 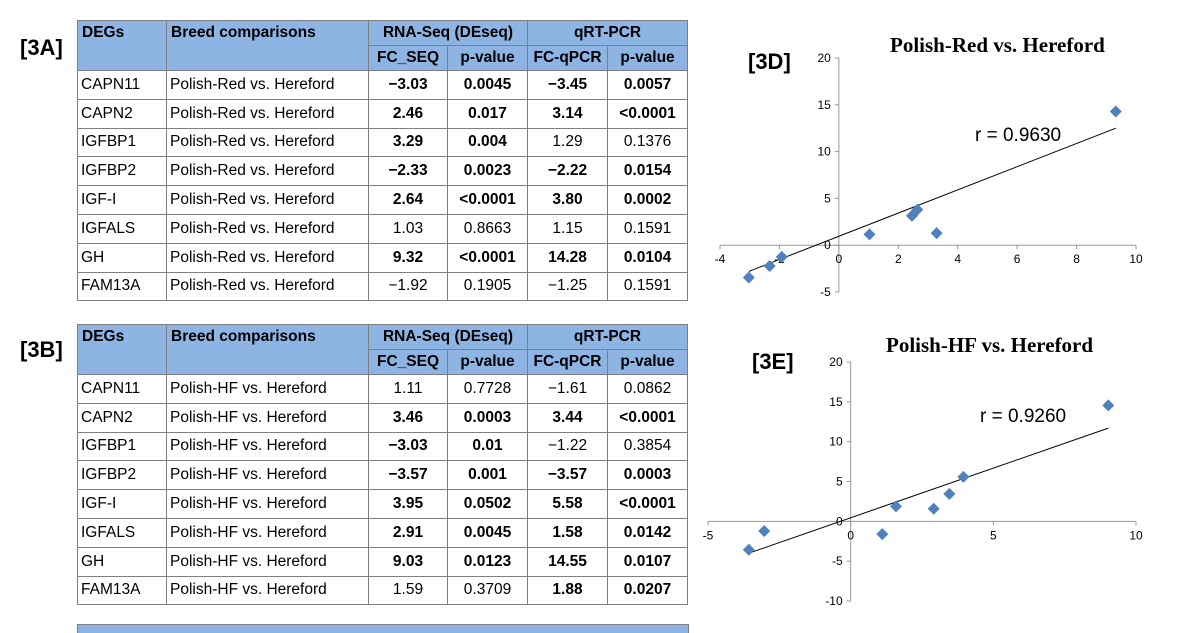 What do you see at coordinates (769, 61) in the screenshot?
I see `panel-label: [3D]` at bounding box center [769, 61].